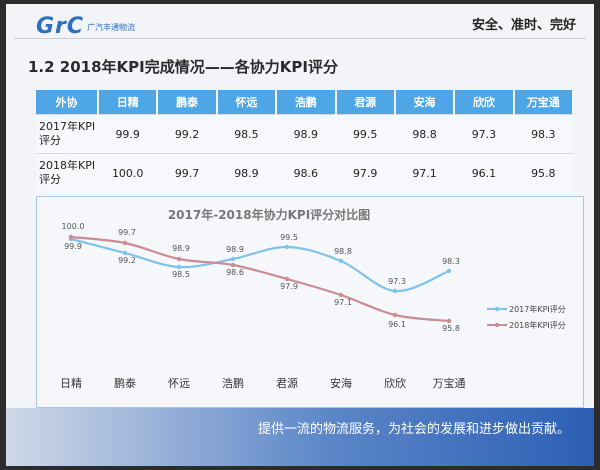 The height and width of the screenshot is (470, 600). What do you see at coordinates (395, 383) in the screenshot?
I see `x-tick-label: 欣欣` at bounding box center [395, 383].